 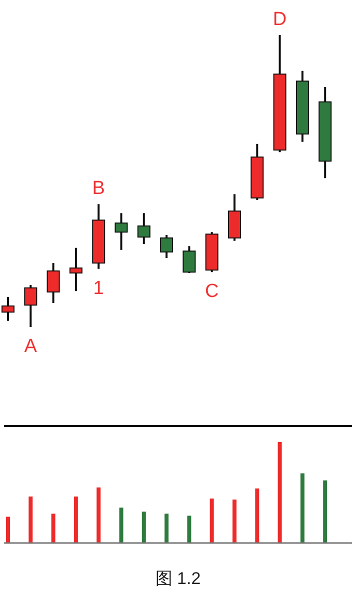 What do you see at coordinates (98, 189) in the screenshot?
I see `annotation: B` at bounding box center [98, 189].